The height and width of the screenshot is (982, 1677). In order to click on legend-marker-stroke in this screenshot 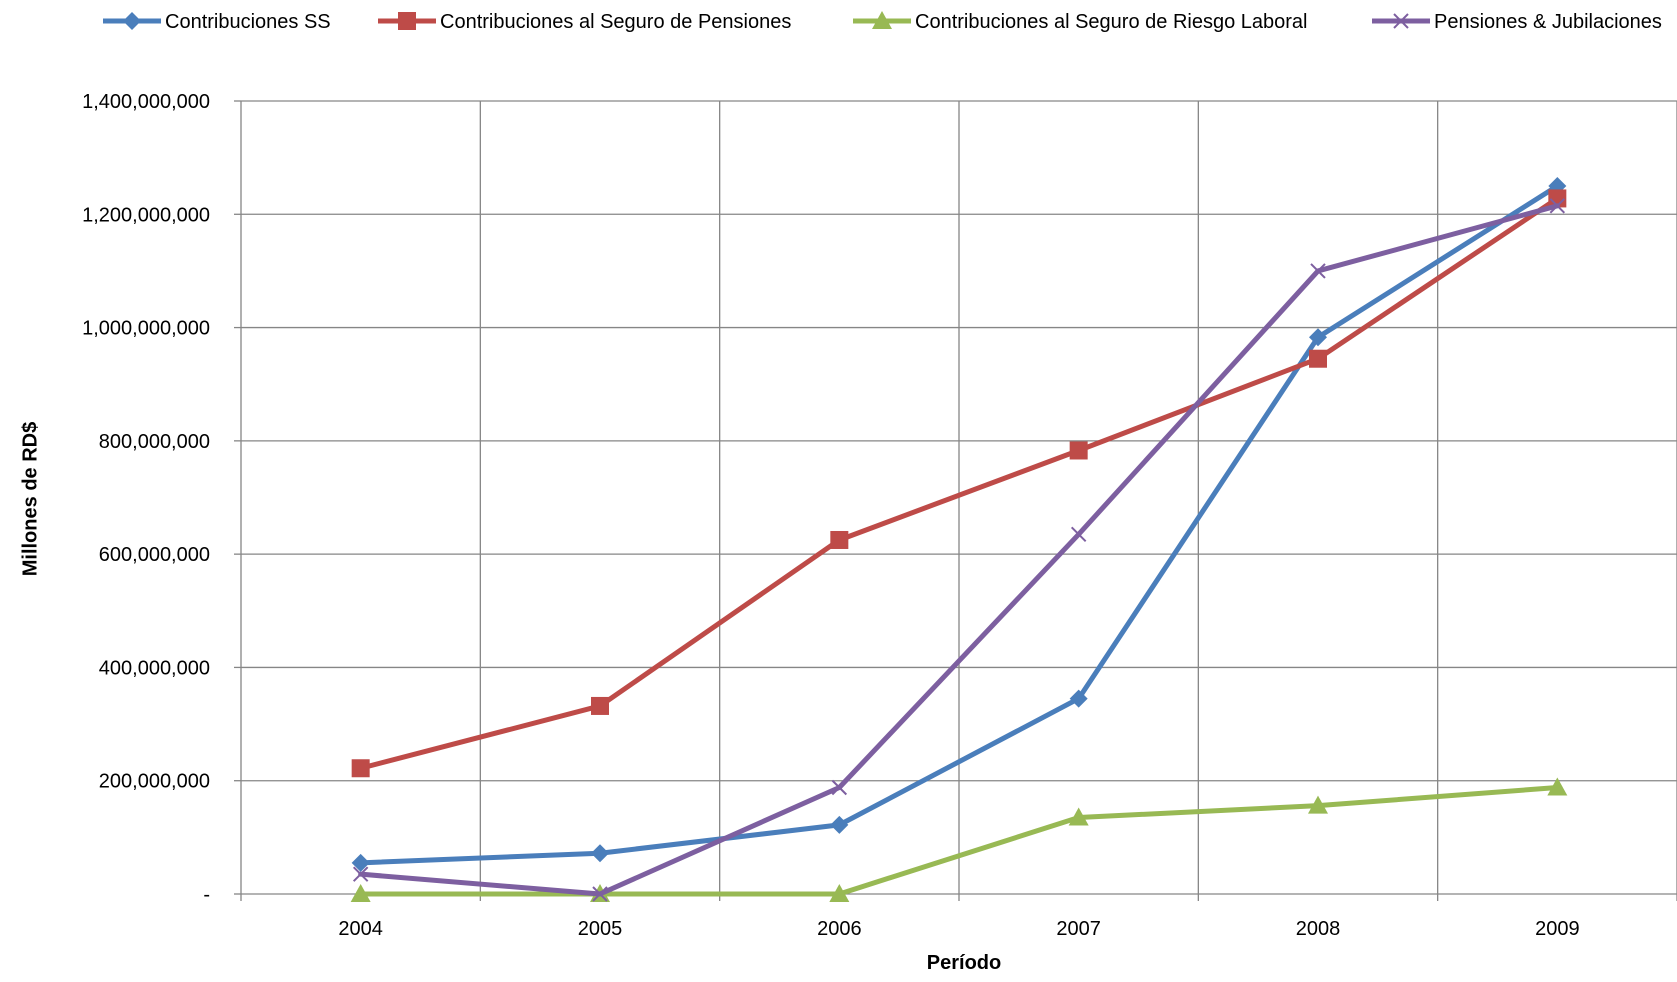, I will do `click(1401, 21)`.